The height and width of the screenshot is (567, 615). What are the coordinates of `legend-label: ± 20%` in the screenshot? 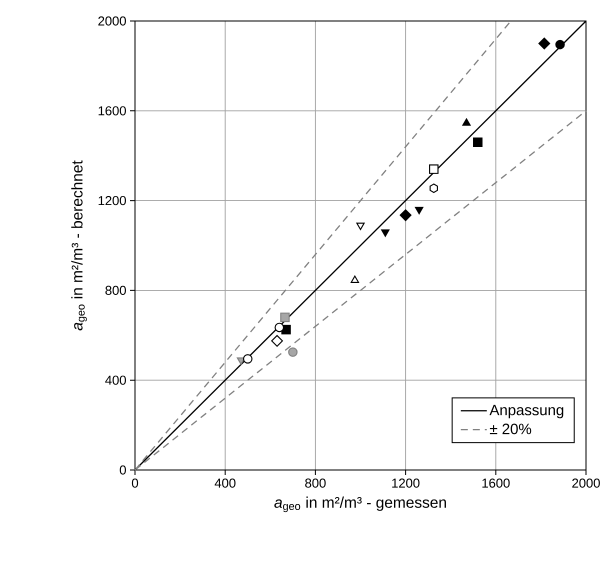 It's located at (511, 429).